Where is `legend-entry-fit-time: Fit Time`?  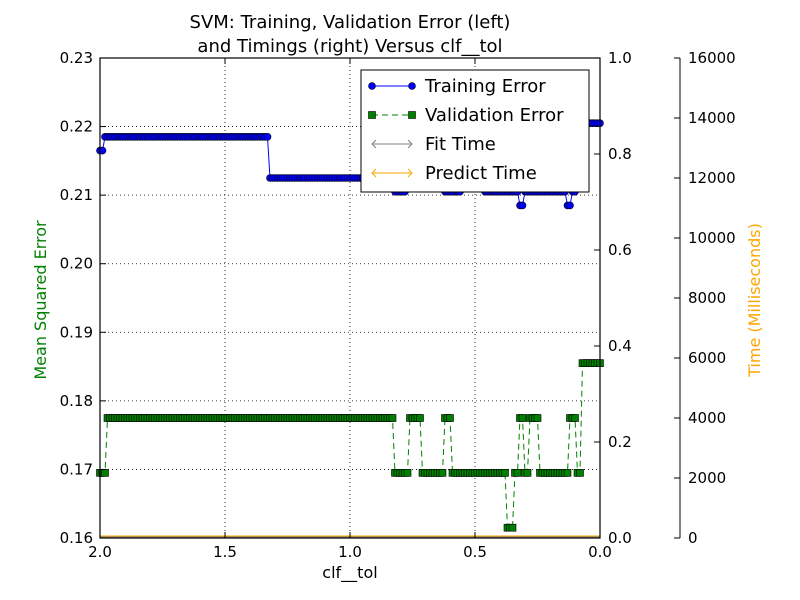 legend-entry-fit-time: Fit Time is located at coordinates (433, 144).